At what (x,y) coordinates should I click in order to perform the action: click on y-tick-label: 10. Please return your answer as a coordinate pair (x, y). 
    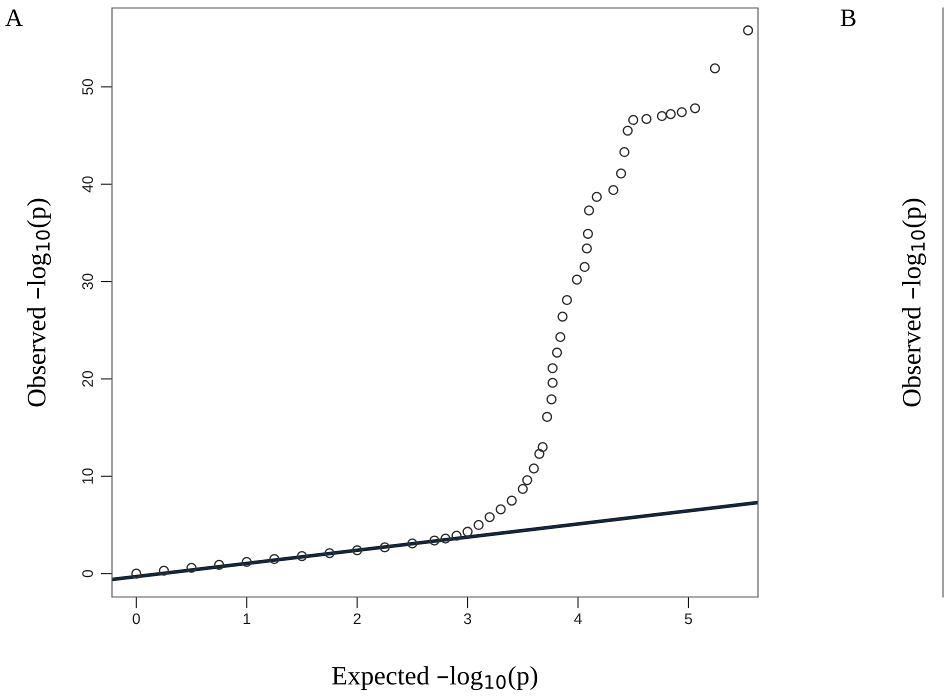
    Looking at the image, I should click on (88, 476).